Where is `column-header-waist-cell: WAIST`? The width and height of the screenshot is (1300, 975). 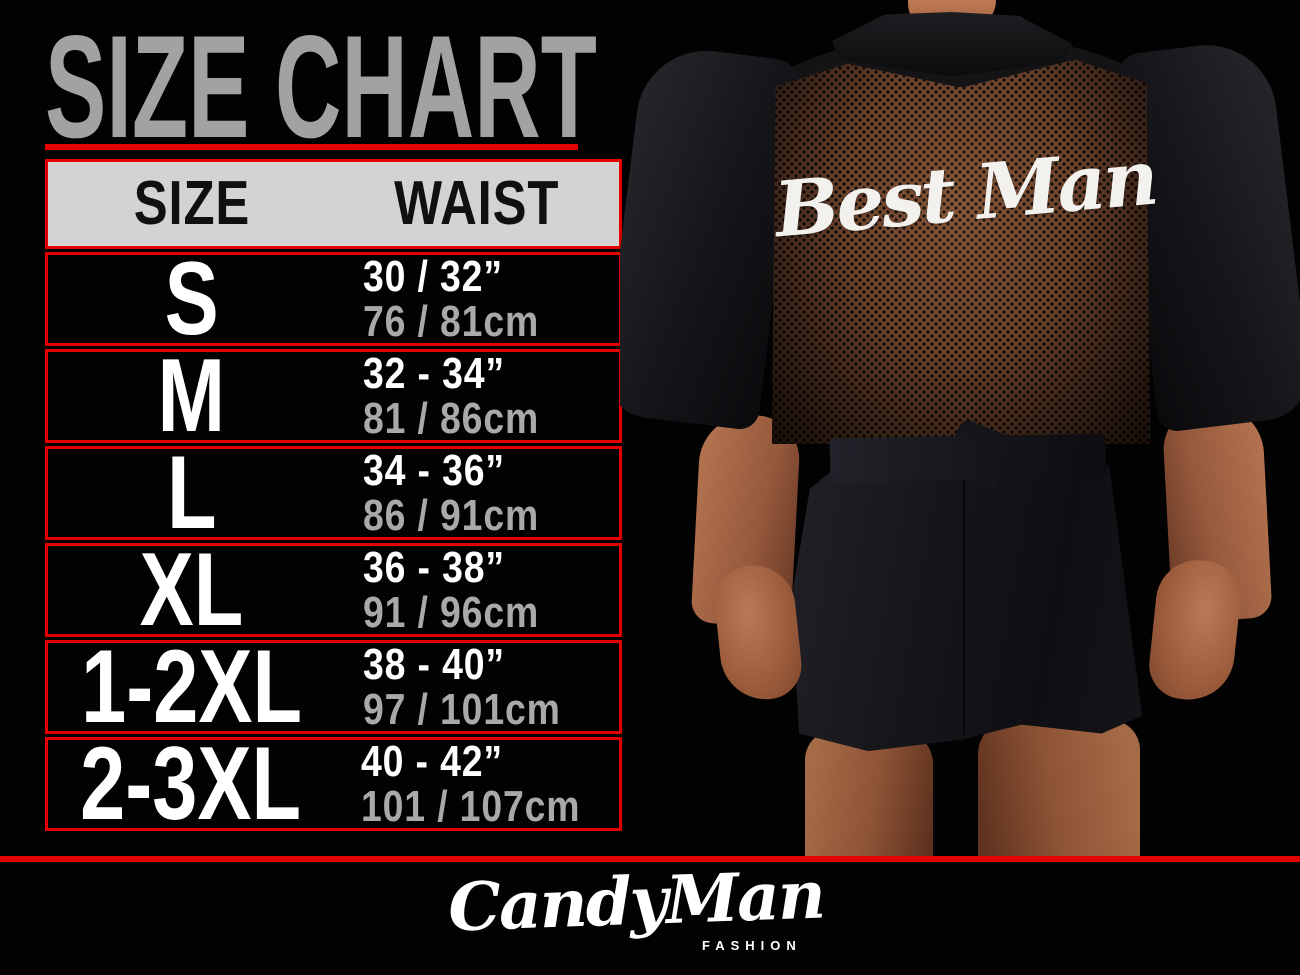 column-header-waist-cell: WAIST is located at coordinates (477, 204).